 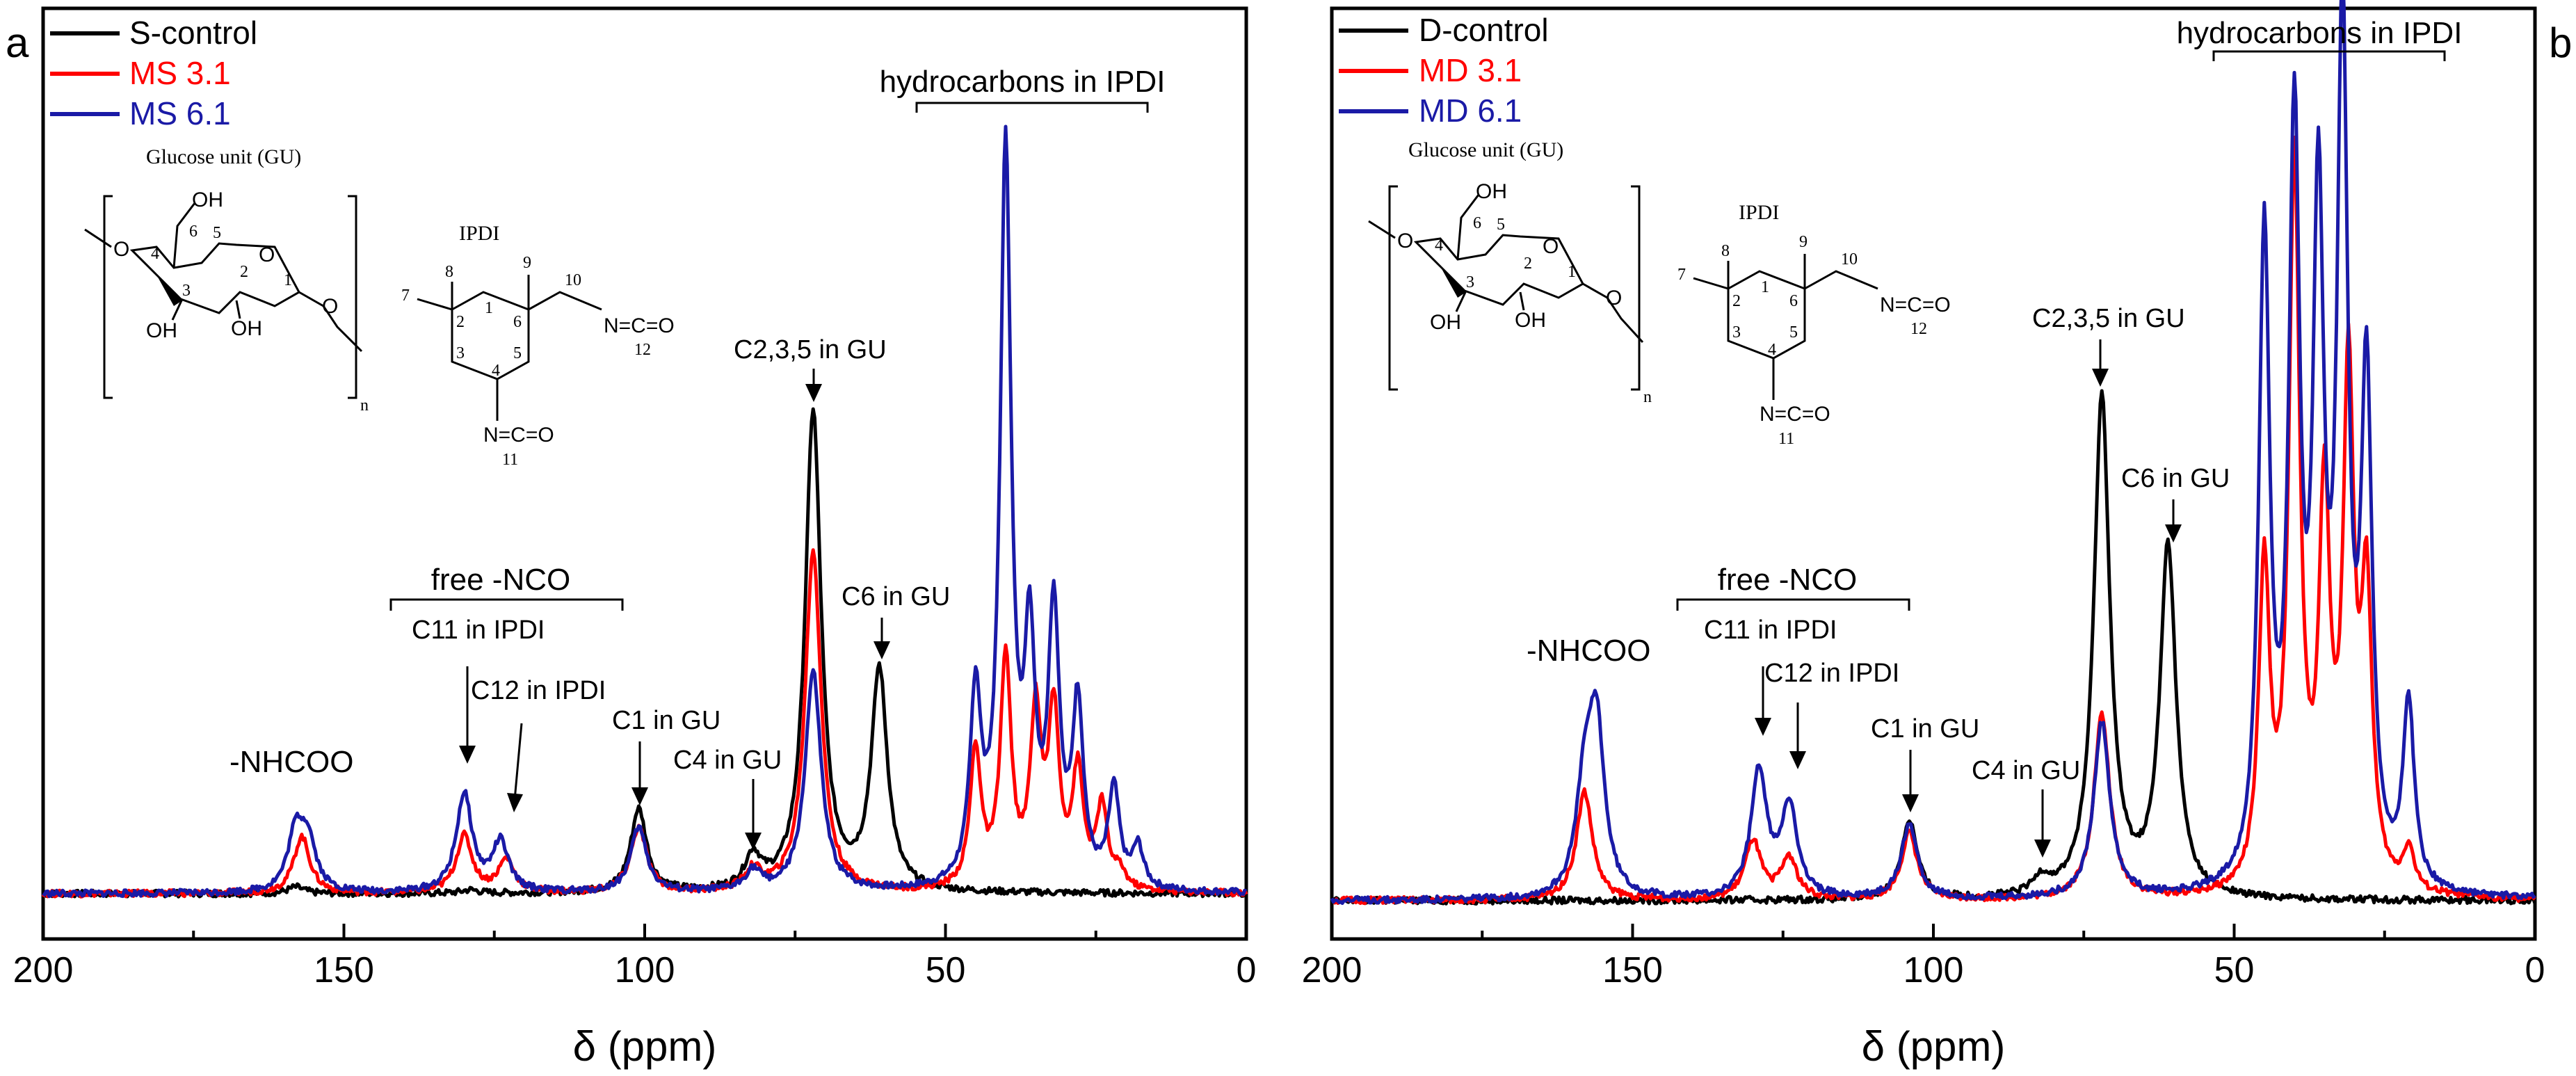 I want to click on x-tick-label-50-a: 50, so click(x=946, y=970).